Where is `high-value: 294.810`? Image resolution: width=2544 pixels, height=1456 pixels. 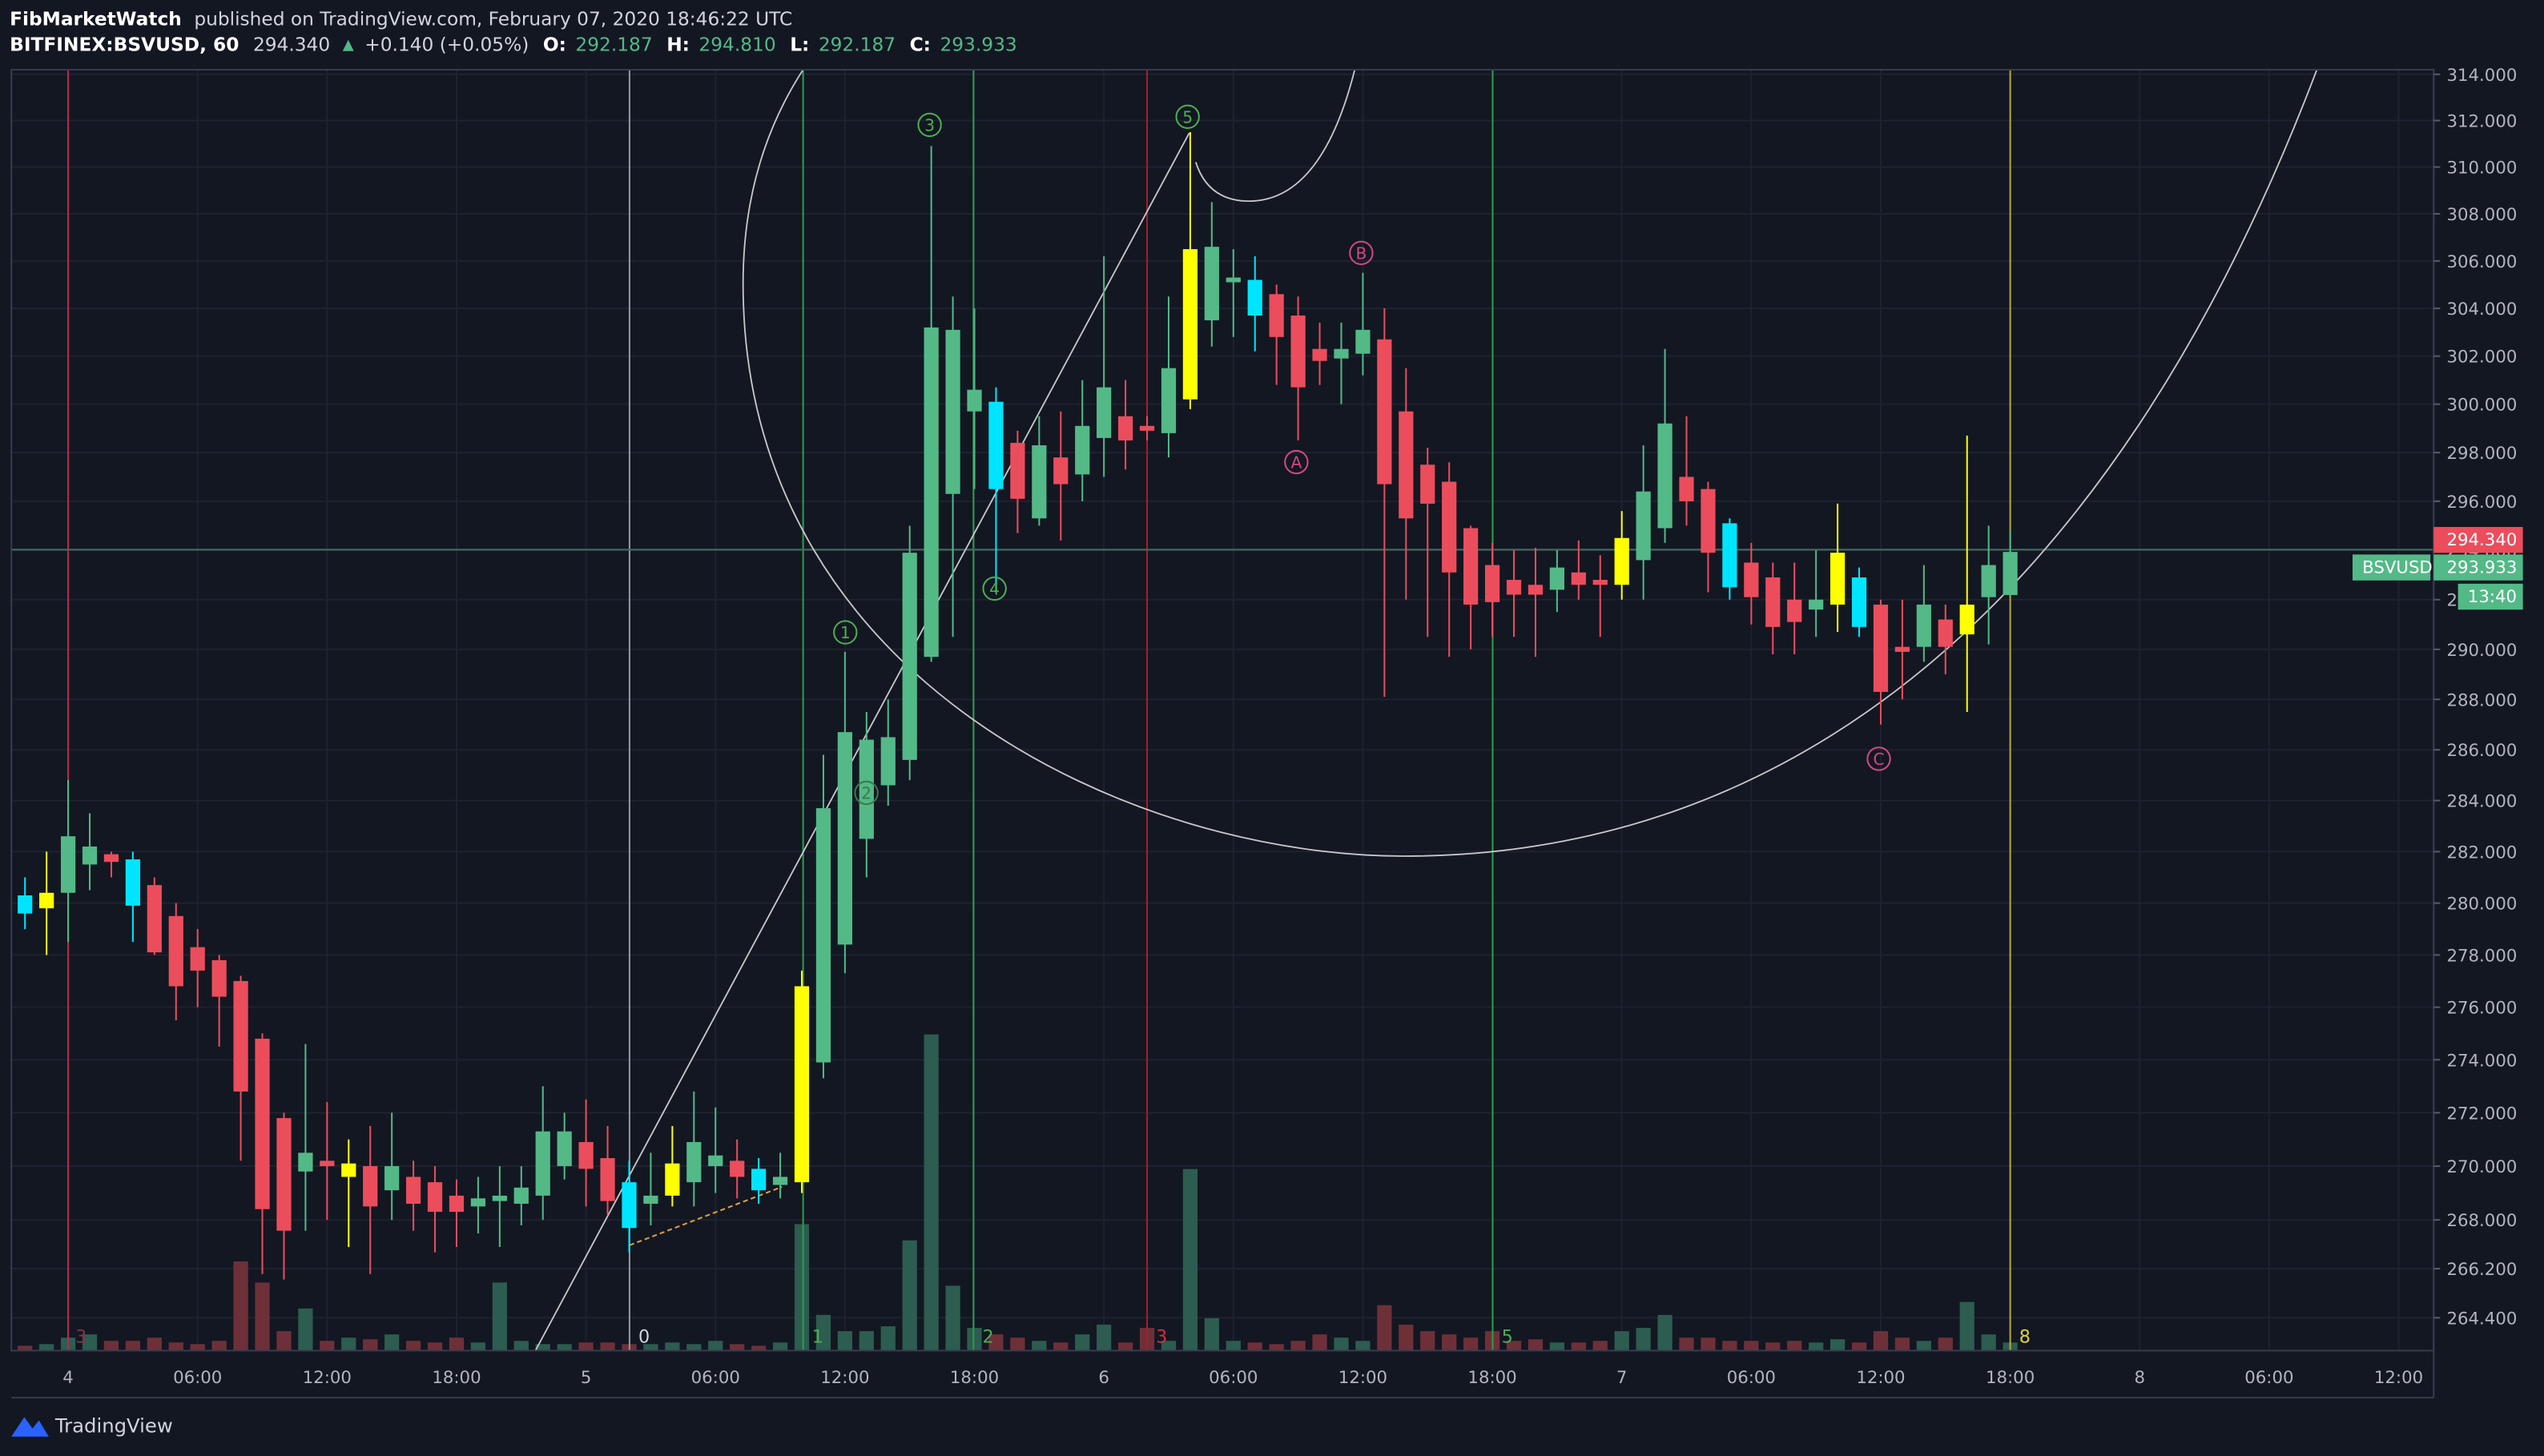
high-value: 294.810 is located at coordinates (736, 44).